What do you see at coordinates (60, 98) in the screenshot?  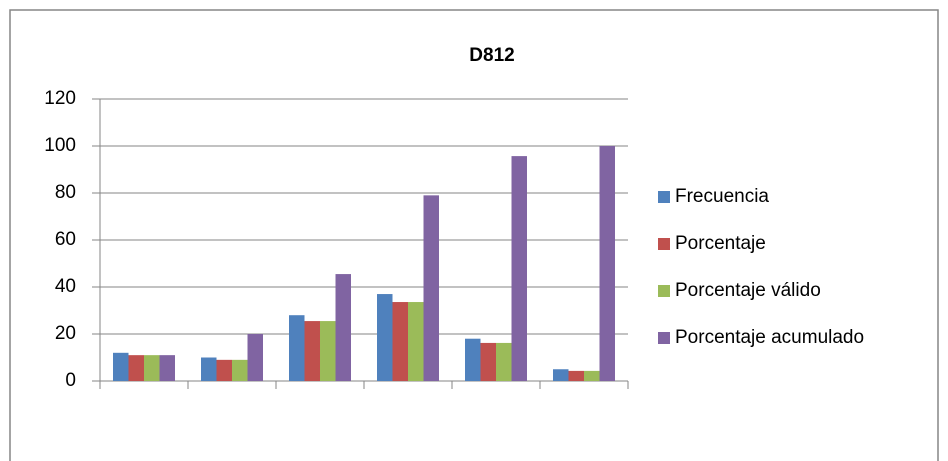 I see `y-tick-label: 120` at bounding box center [60, 98].